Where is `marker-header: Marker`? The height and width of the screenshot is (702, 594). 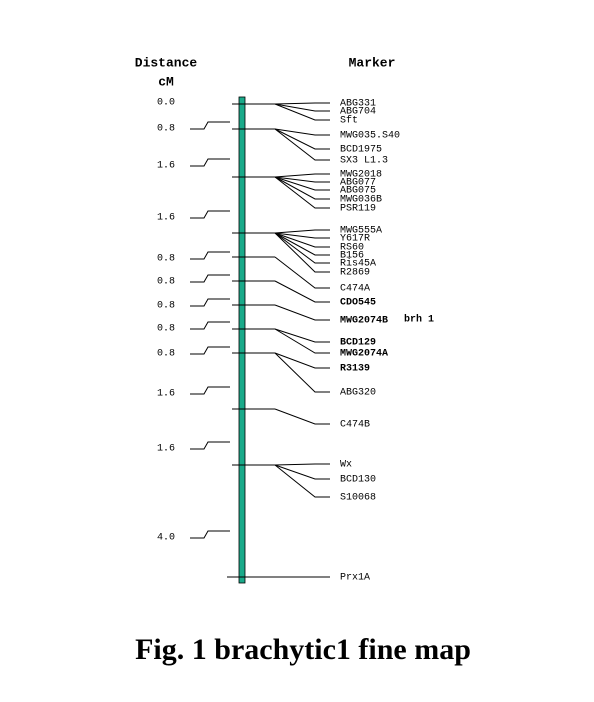
marker-header: Marker is located at coordinates (372, 62).